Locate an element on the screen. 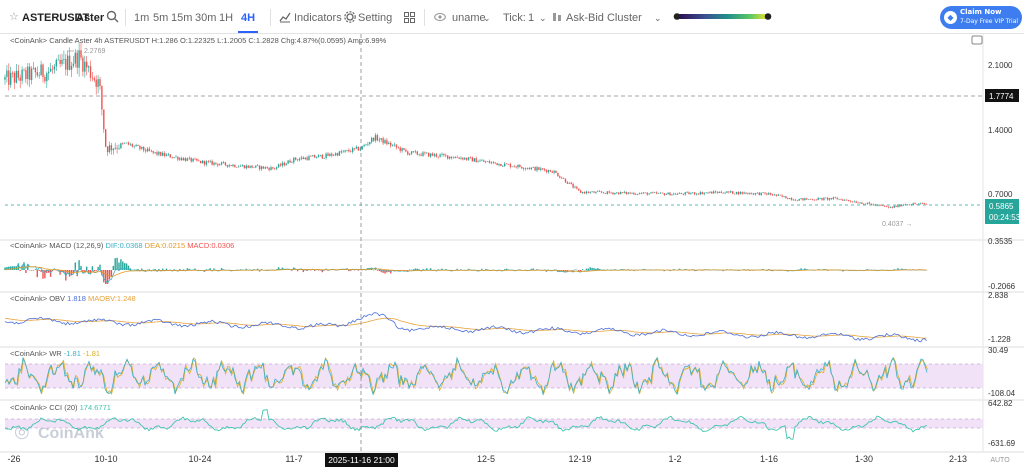 The width and height of the screenshot is (1024, 470). countdown-label: 00:24:53 is located at coordinates (1005, 217).